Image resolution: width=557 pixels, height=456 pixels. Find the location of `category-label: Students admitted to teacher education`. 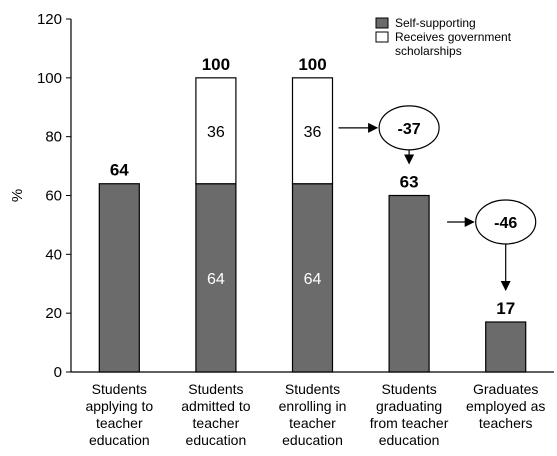

category-label: Students admitted to teacher education is located at coordinates (215, 414).